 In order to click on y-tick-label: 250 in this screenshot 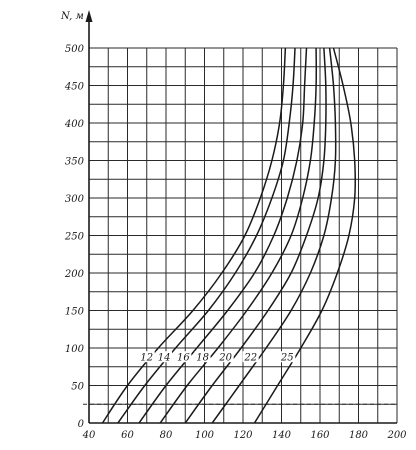, I will do `click(74, 237)`.